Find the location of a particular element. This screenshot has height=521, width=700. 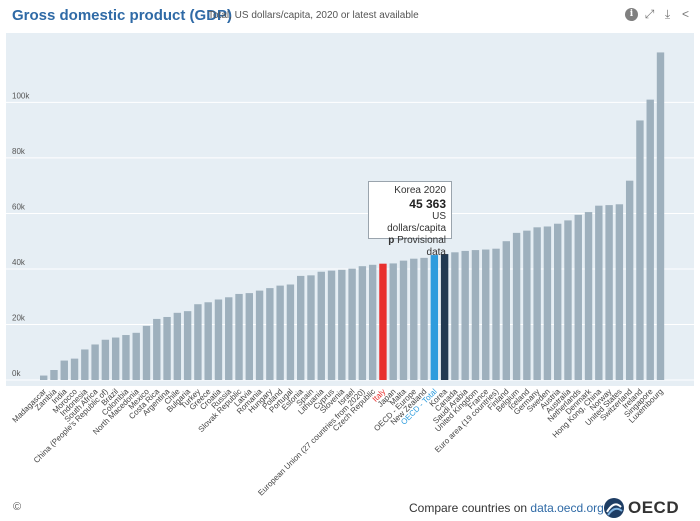

bar-euro-area-19-countries- is located at coordinates (496, 314).